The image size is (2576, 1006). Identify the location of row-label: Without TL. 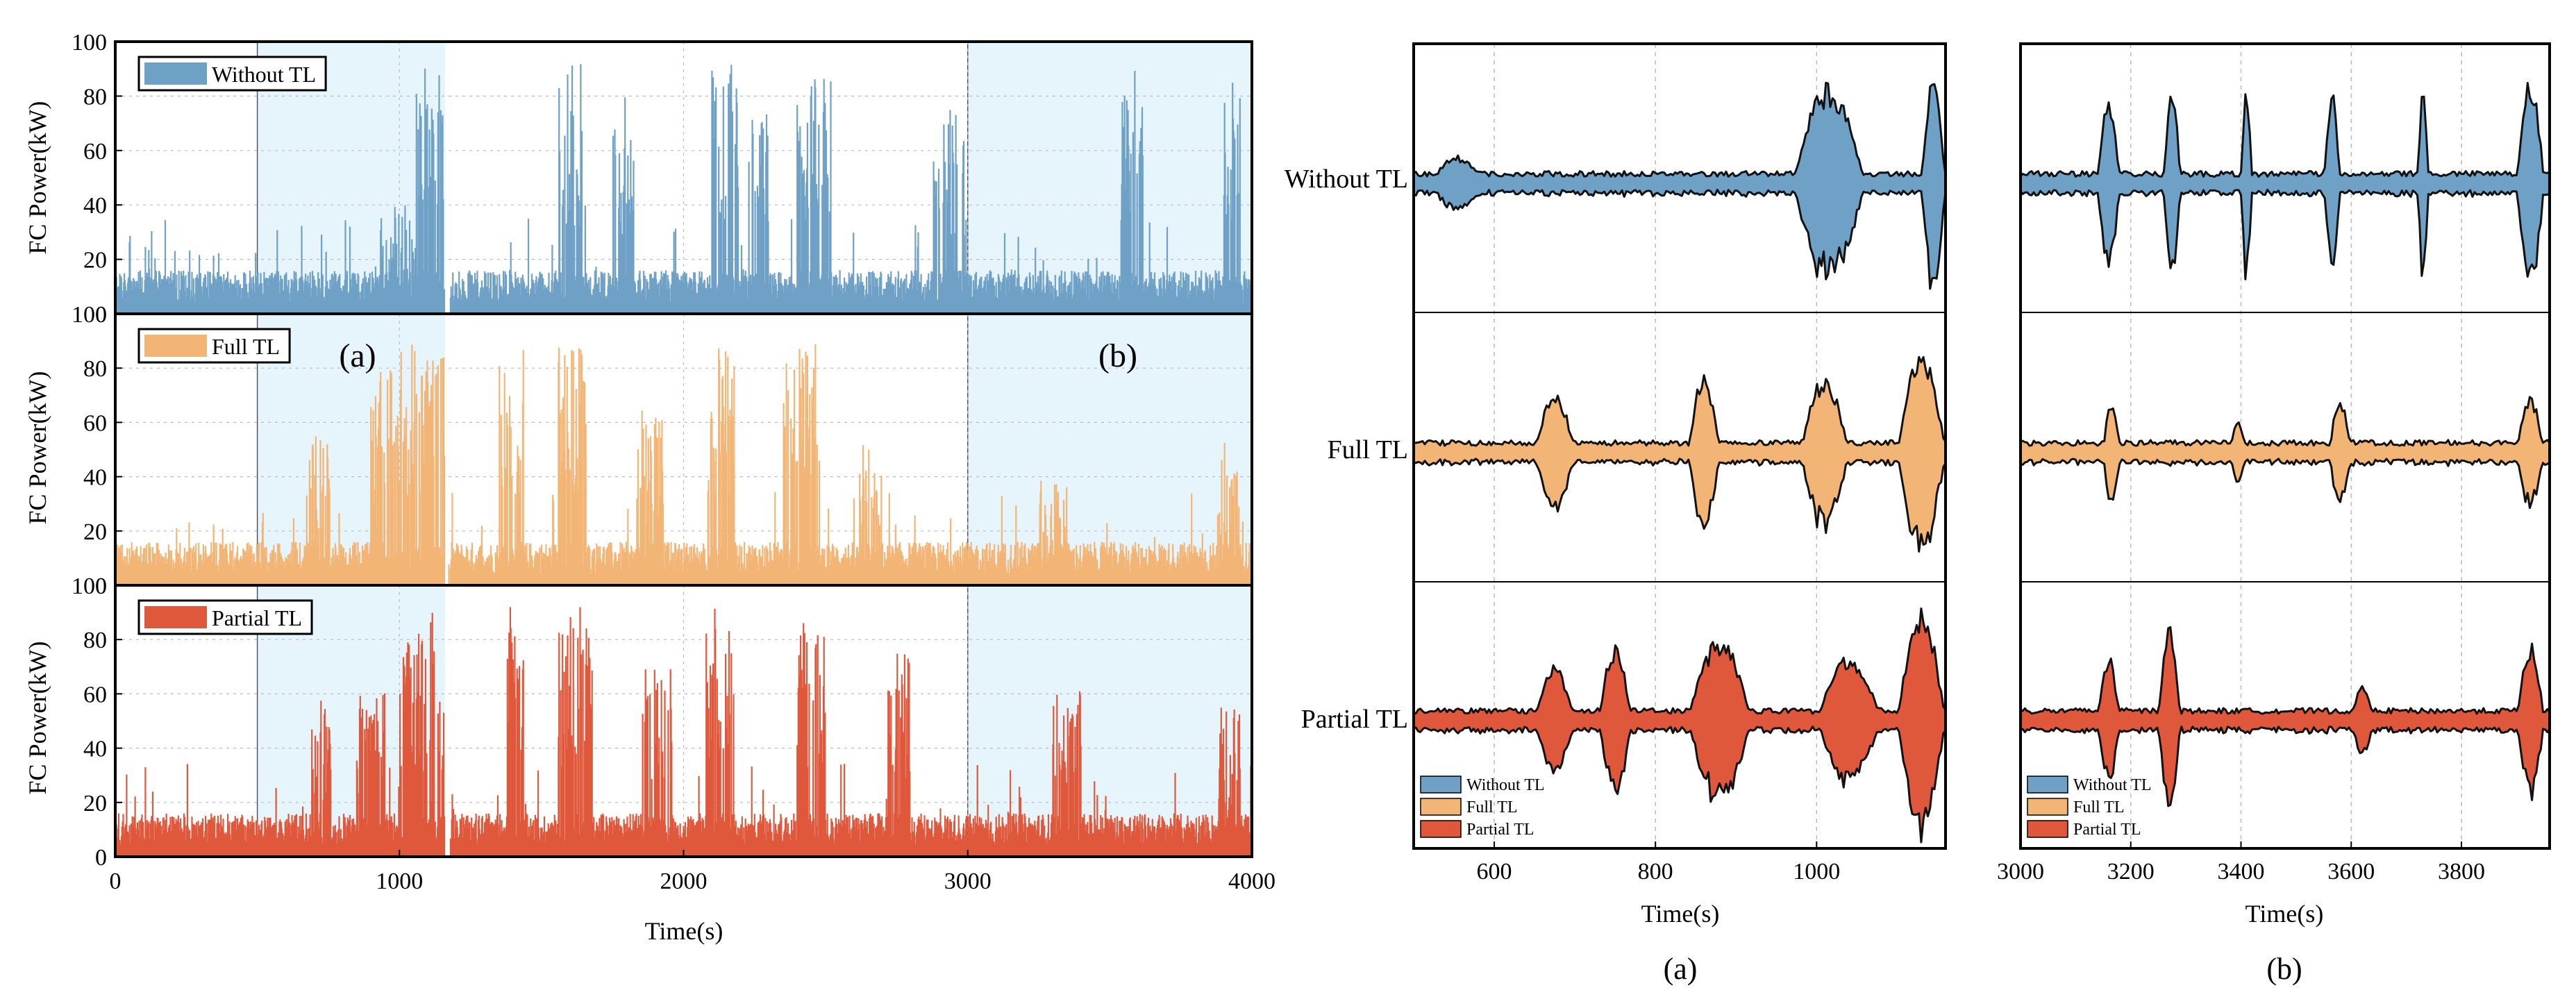
(1346, 179).